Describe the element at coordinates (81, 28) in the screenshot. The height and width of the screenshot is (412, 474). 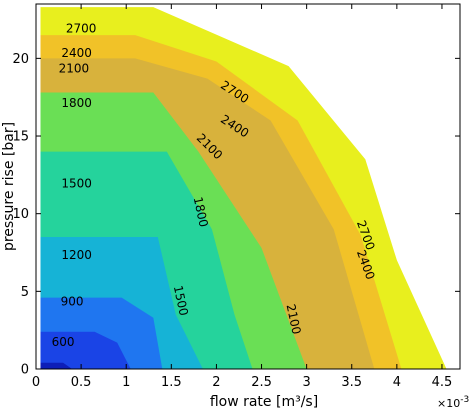
I see `contour-label: 2700` at that location.